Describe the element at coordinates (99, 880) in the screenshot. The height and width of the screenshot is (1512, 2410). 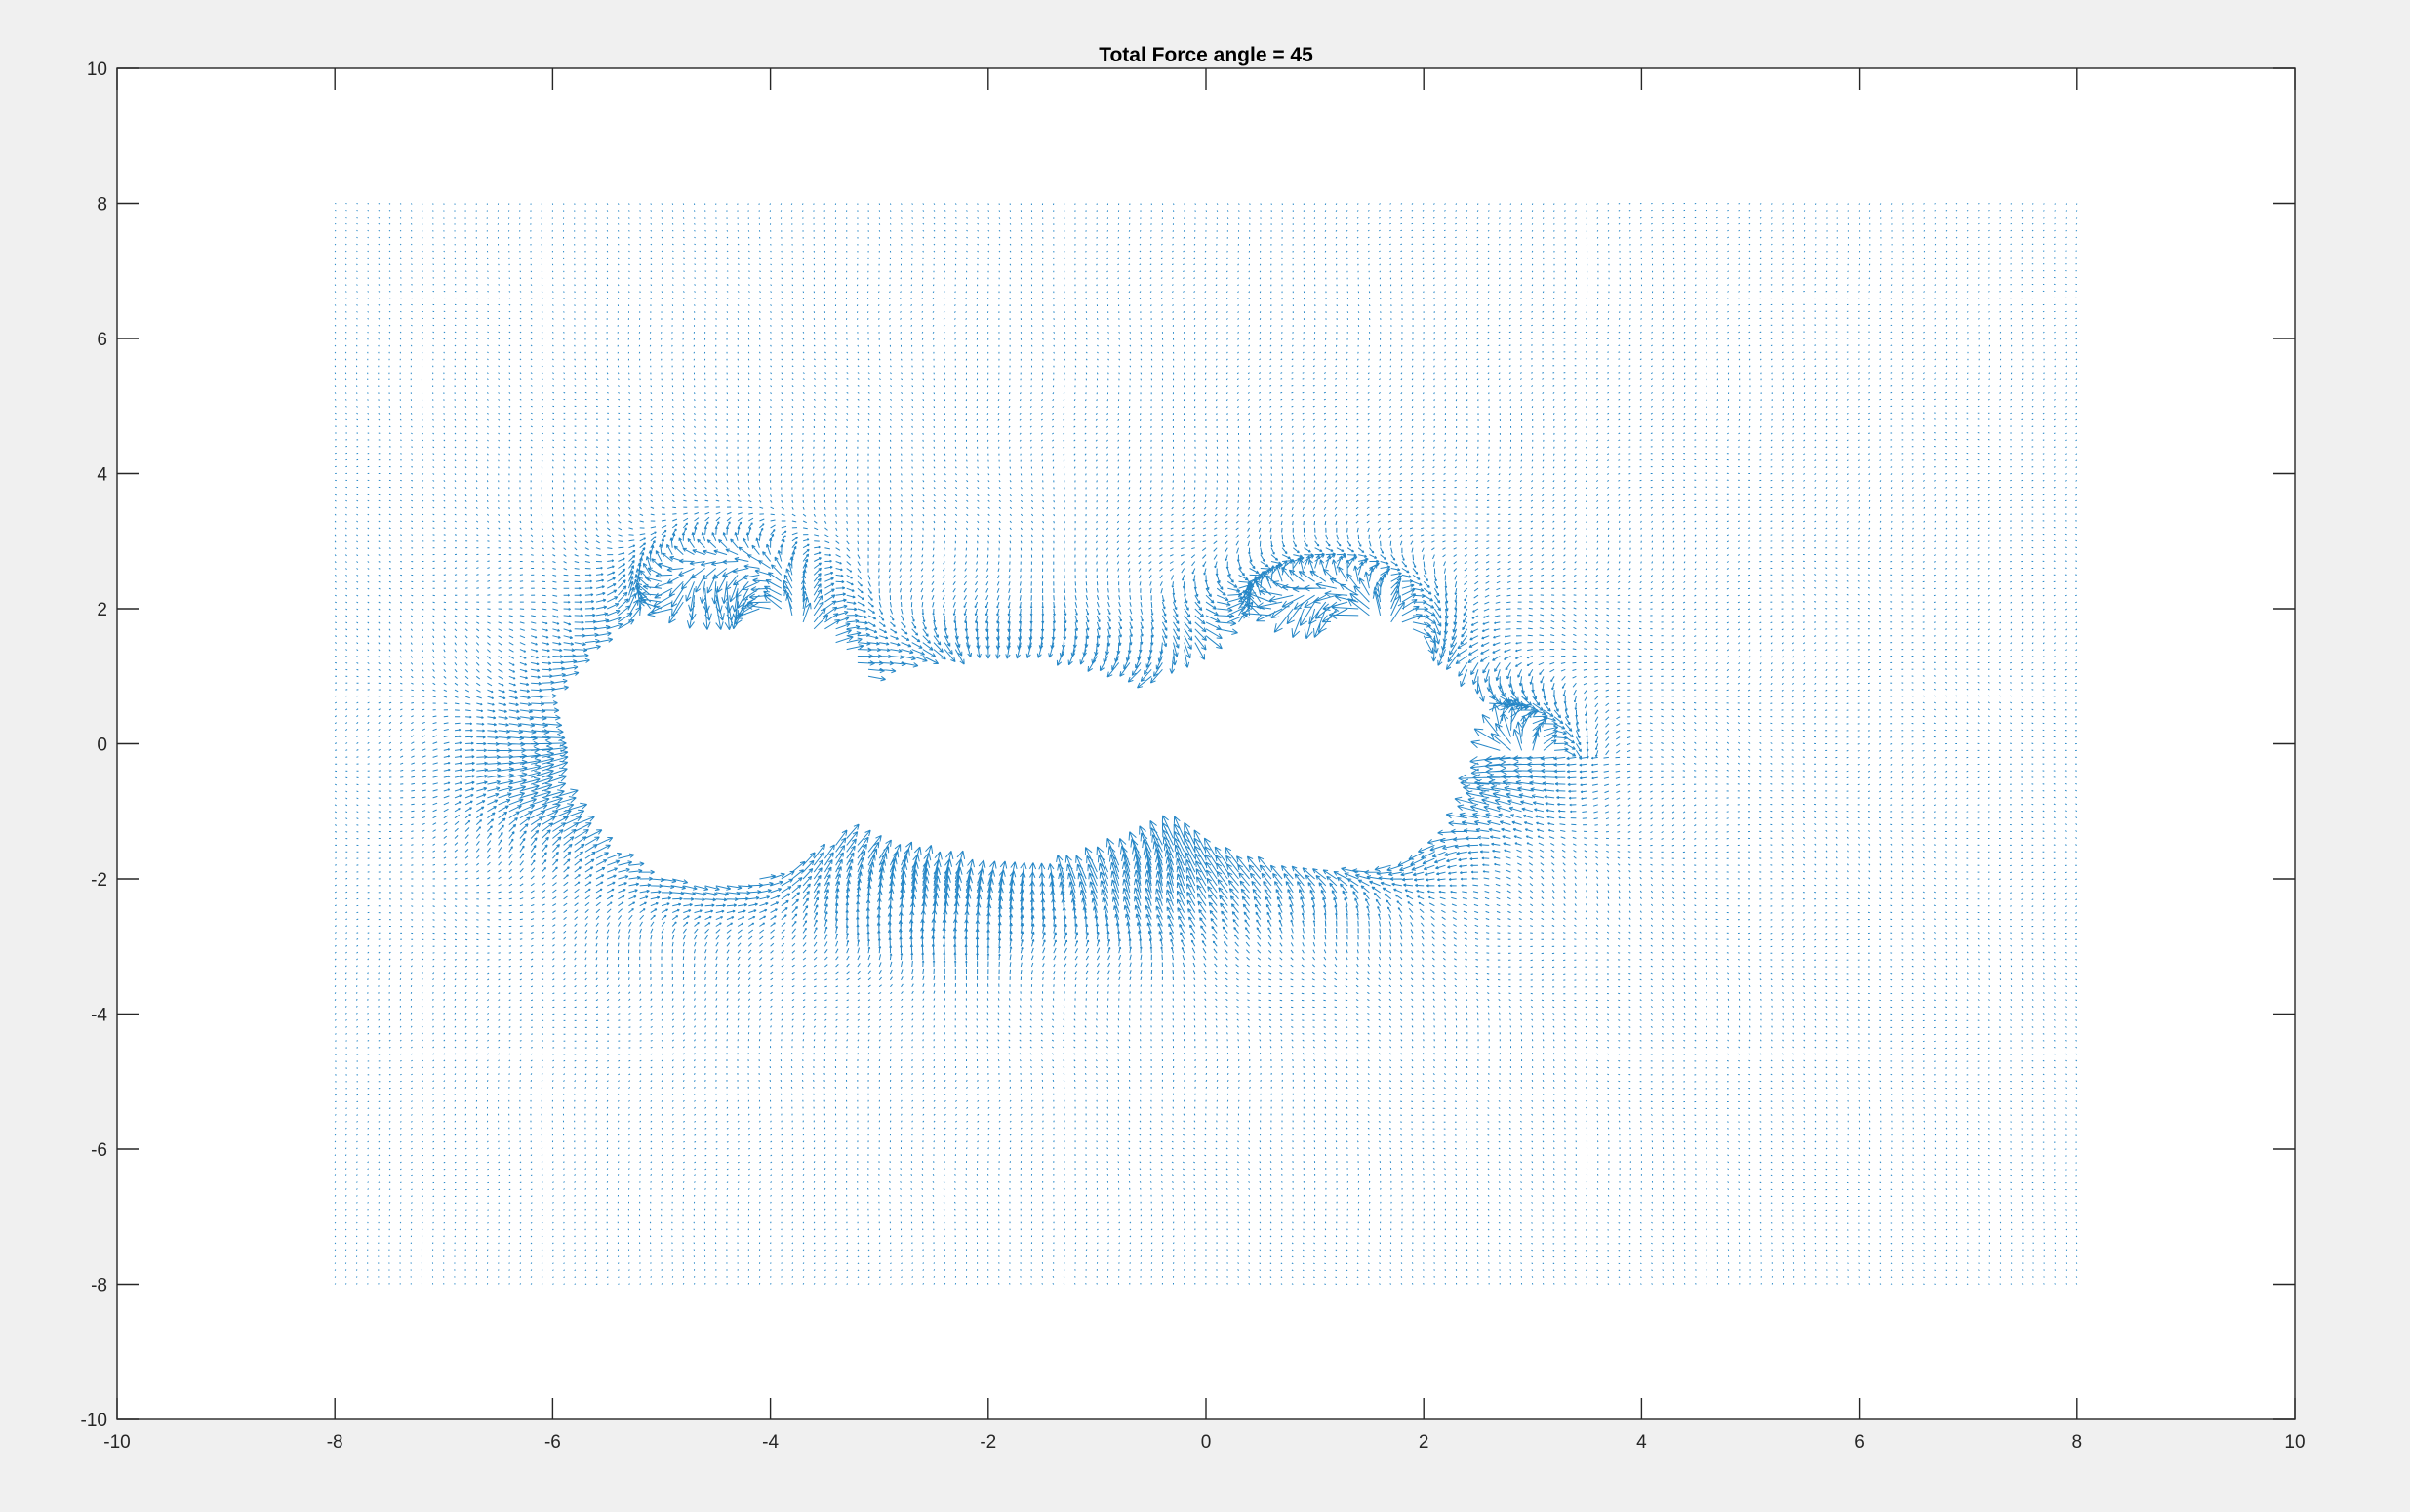
I see `y-tick-label: -2` at that location.